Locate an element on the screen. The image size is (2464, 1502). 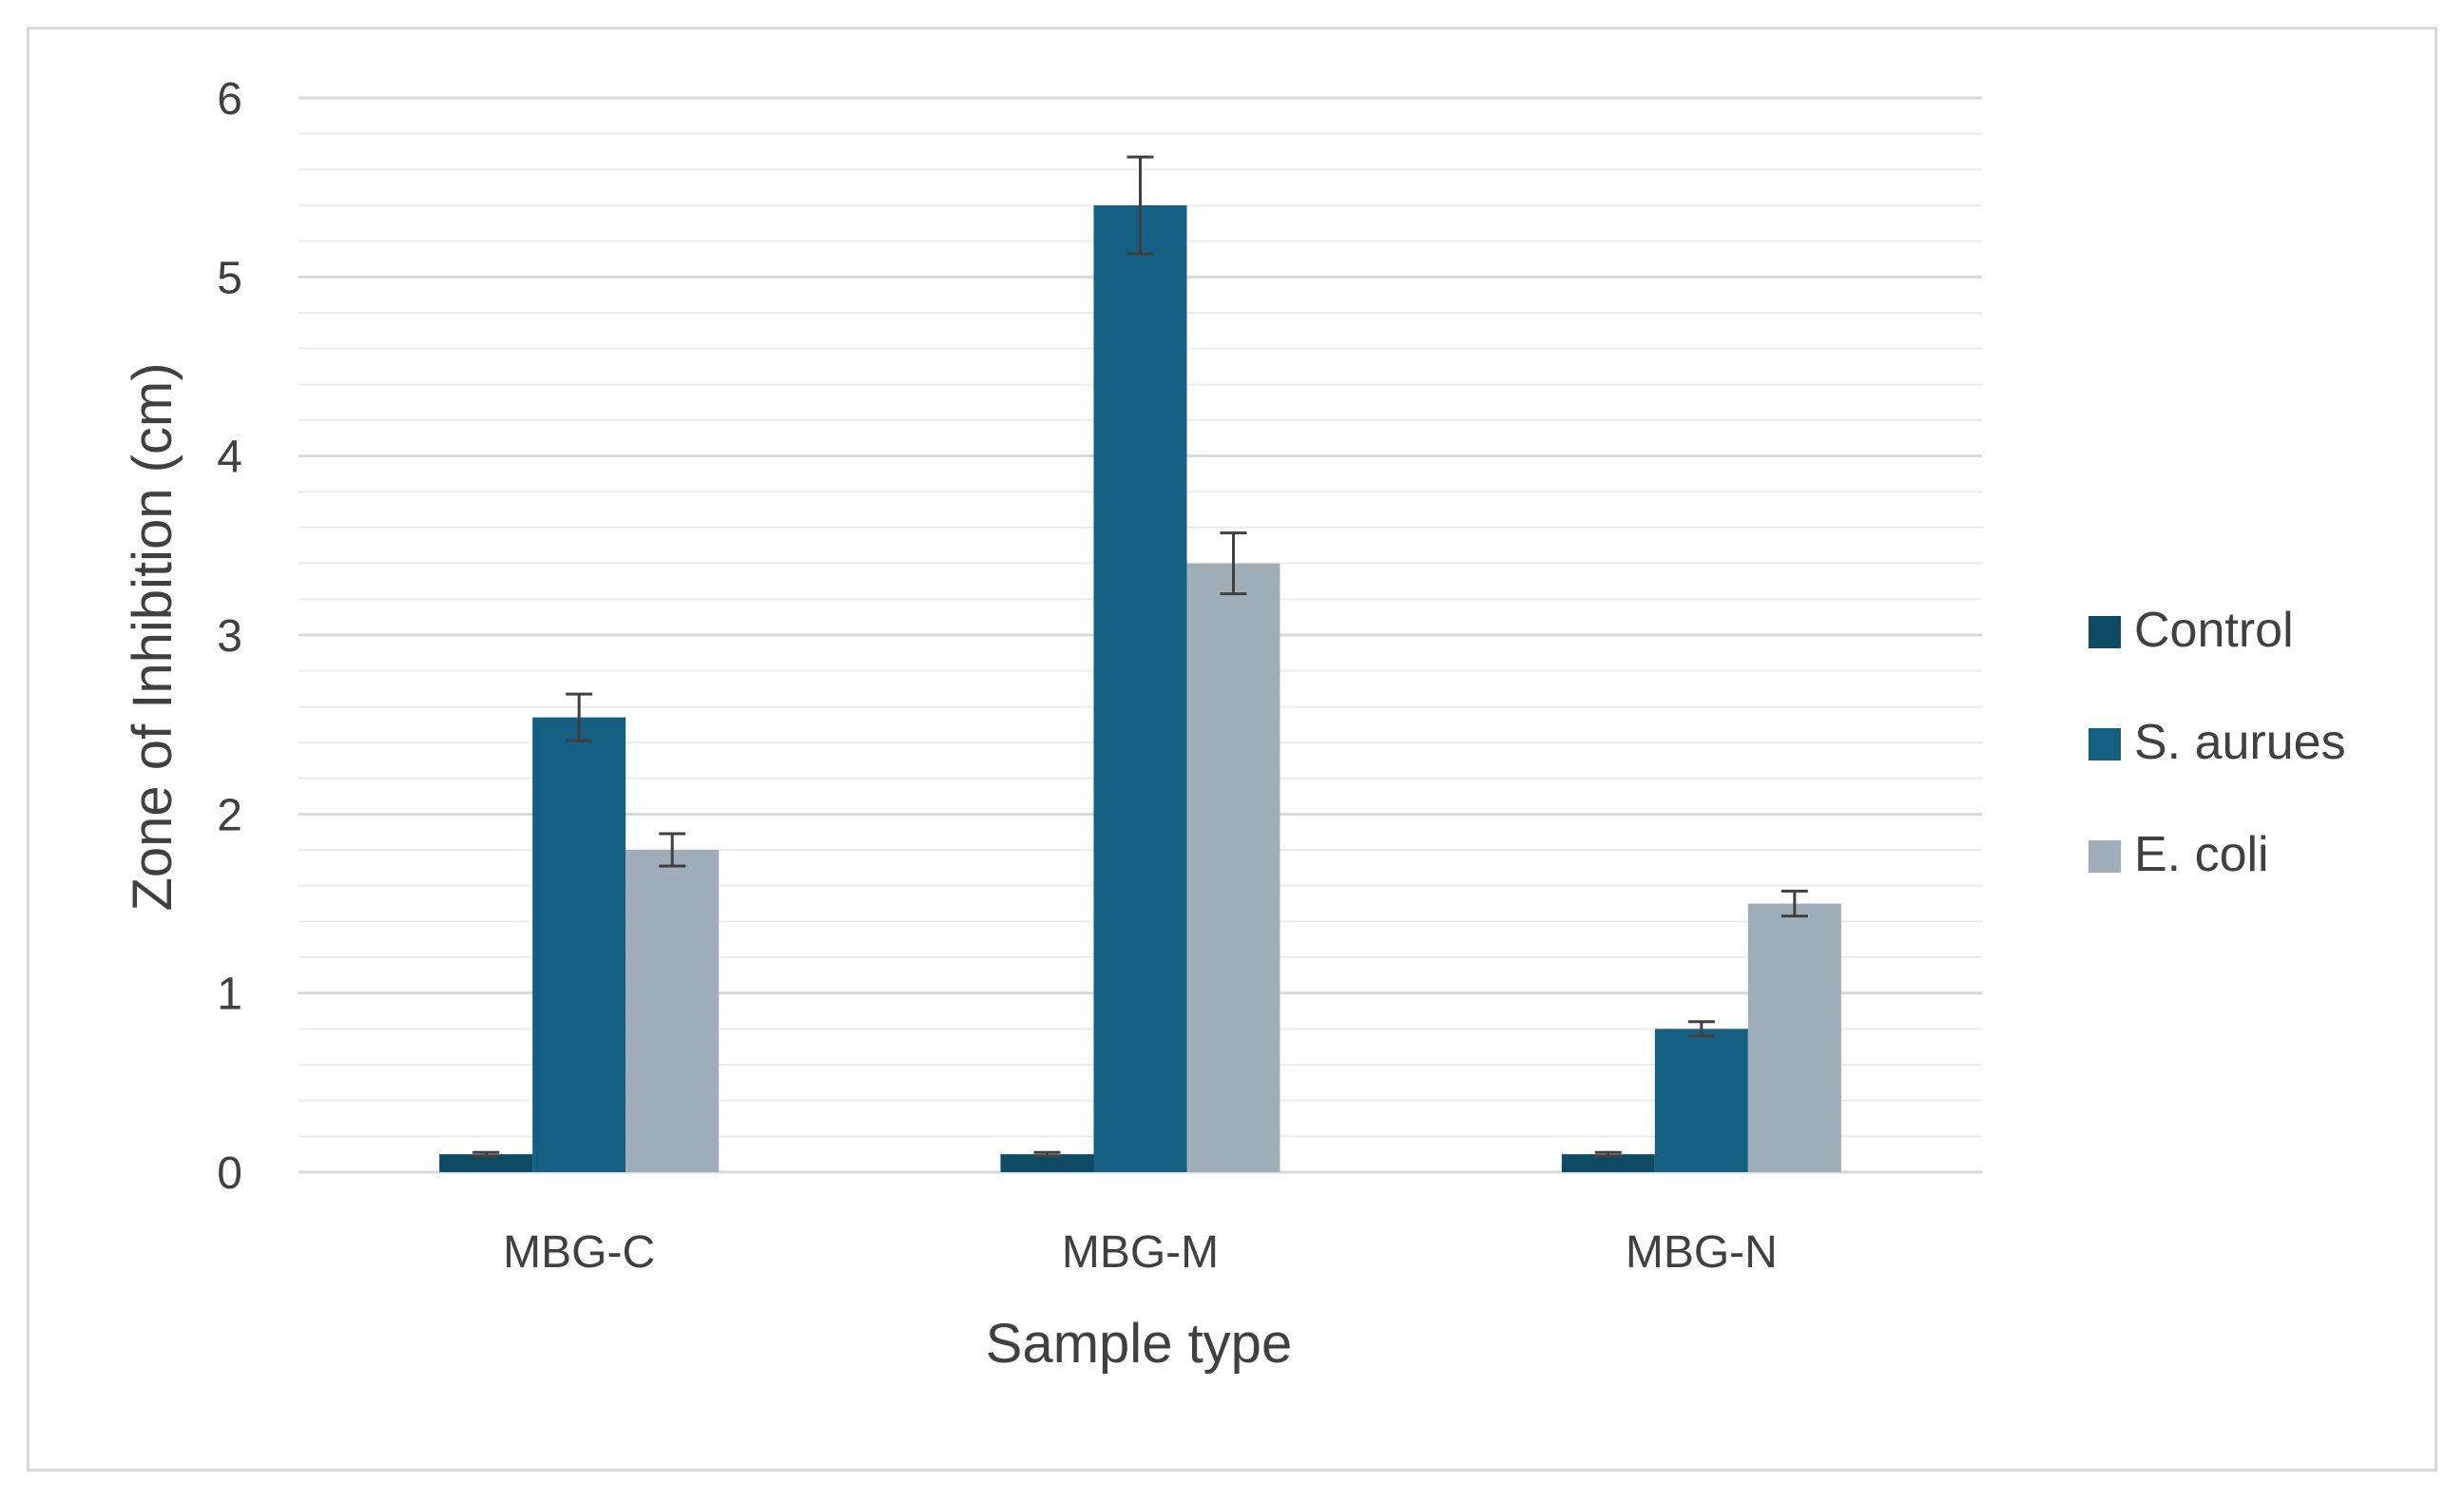
y-axis-ticks: 0 1 2 3 4 5 6 is located at coordinates (229, 636).